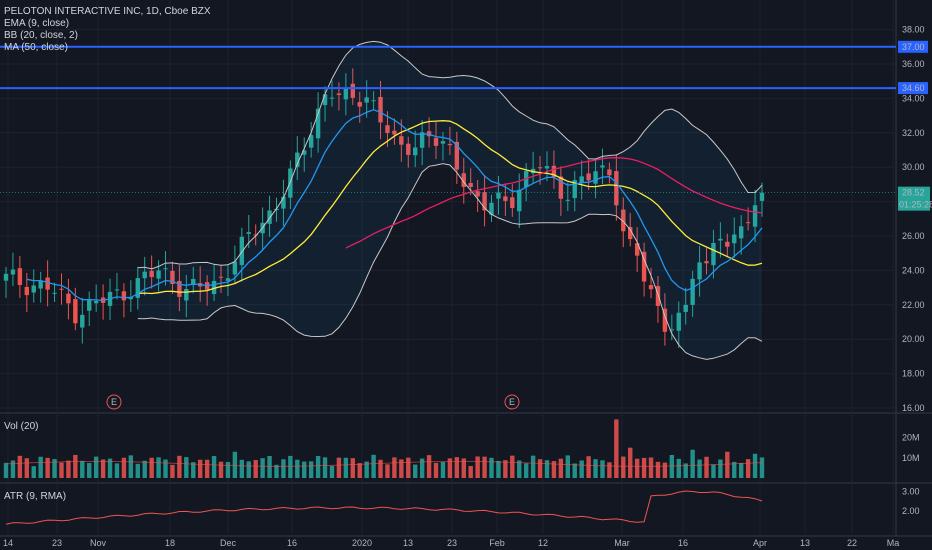 The width and height of the screenshot is (932, 550). I want to click on time-tick-label: Ma, so click(893, 543).